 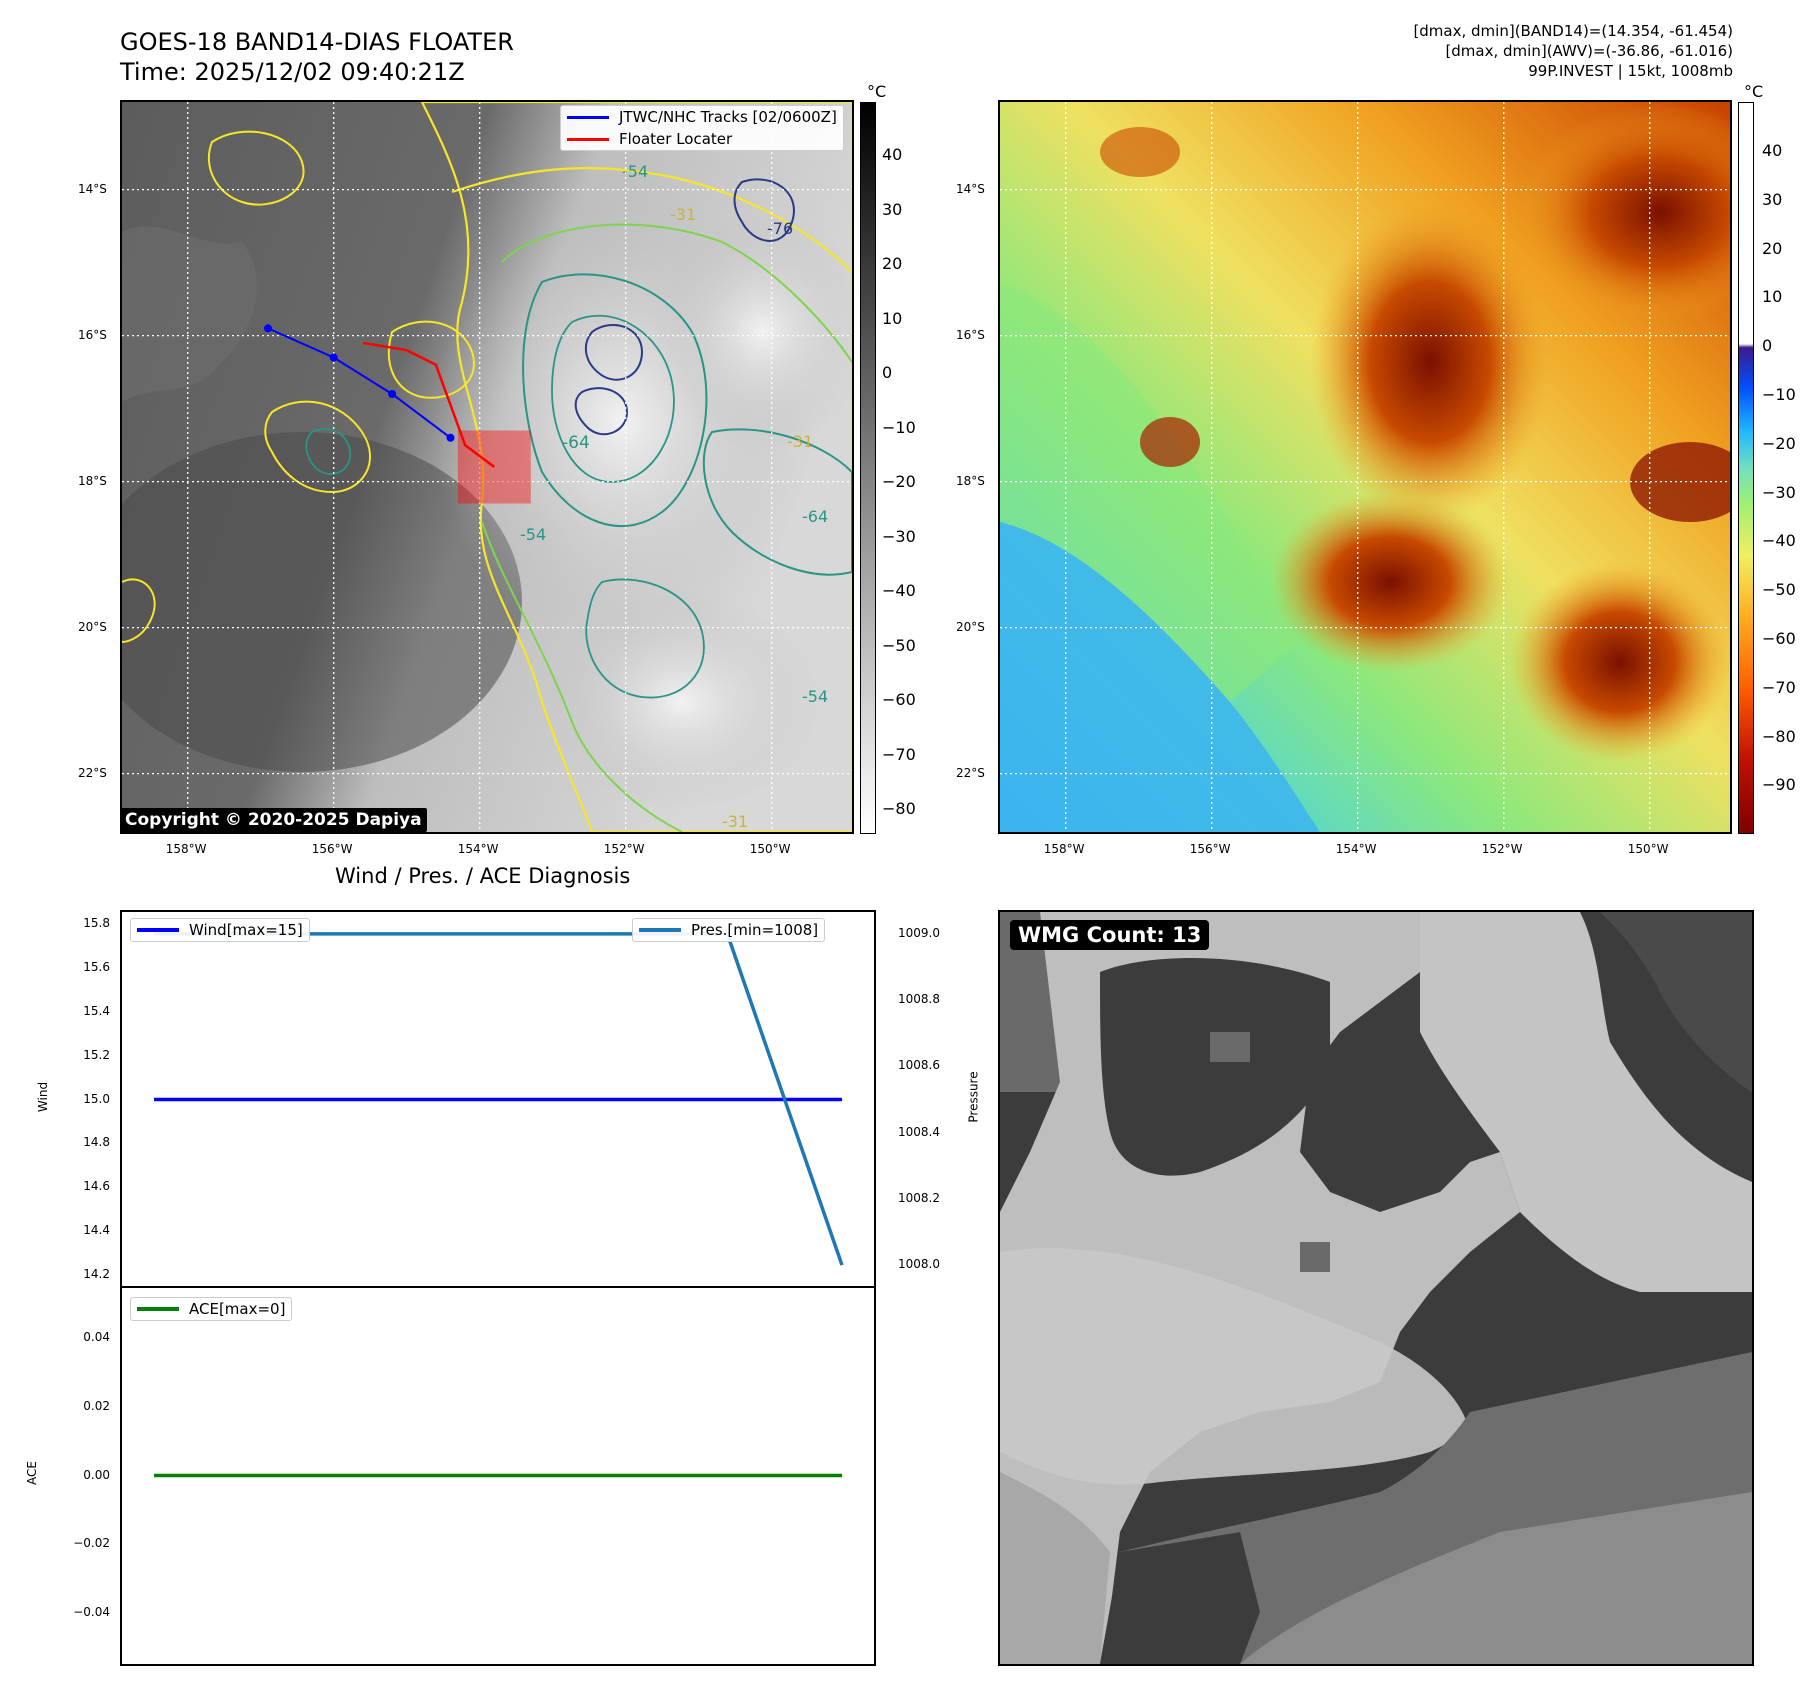 What do you see at coordinates (1573, 31) in the screenshot?
I see `stats-band14: [dmax, dmin](BAND14)=(14.354, -61.454)` at bounding box center [1573, 31].